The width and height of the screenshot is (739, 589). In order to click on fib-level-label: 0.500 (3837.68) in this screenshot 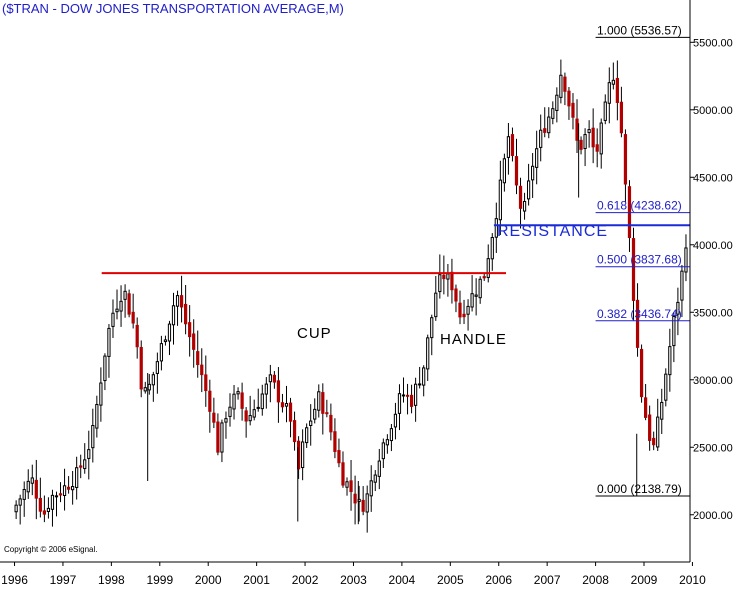, I will do `click(639, 260)`.